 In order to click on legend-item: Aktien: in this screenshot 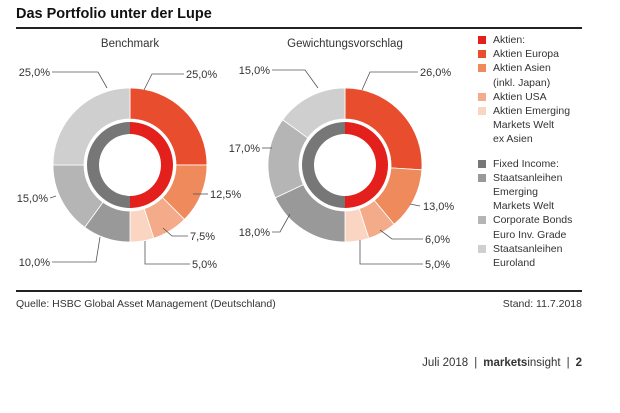, I will do `click(538, 40)`.